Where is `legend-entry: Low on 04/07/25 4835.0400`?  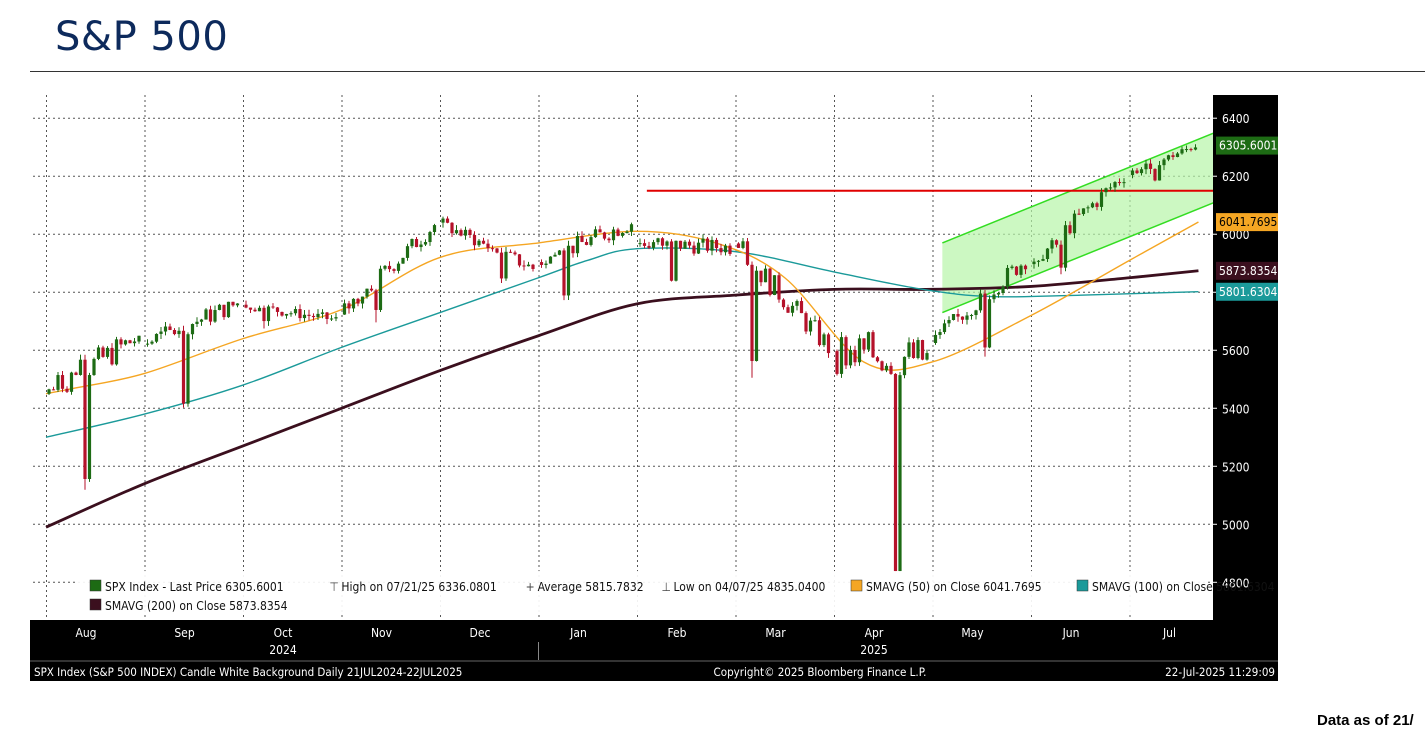 legend-entry: Low on 04/07/25 4835.0400 is located at coordinates (750, 587).